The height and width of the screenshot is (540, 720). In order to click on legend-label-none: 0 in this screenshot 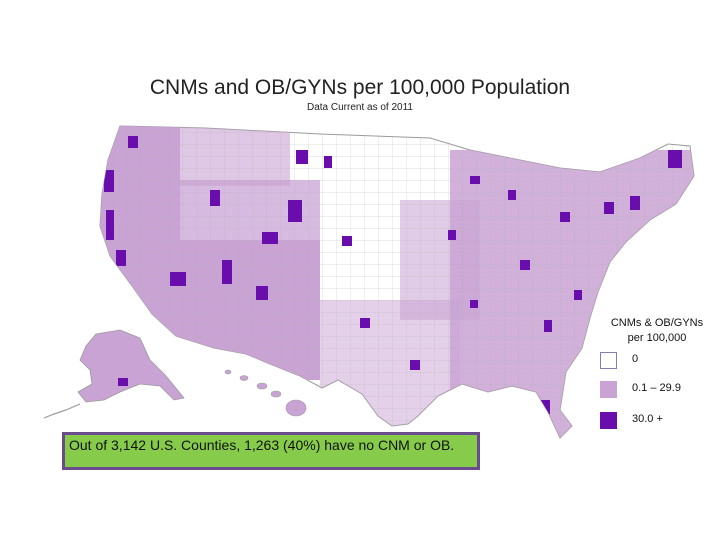, I will do `click(635, 359)`.